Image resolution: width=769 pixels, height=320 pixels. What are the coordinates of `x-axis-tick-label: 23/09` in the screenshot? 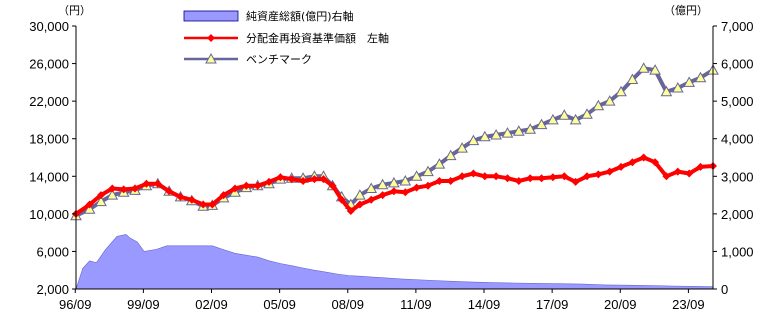 It's located at (688, 304).